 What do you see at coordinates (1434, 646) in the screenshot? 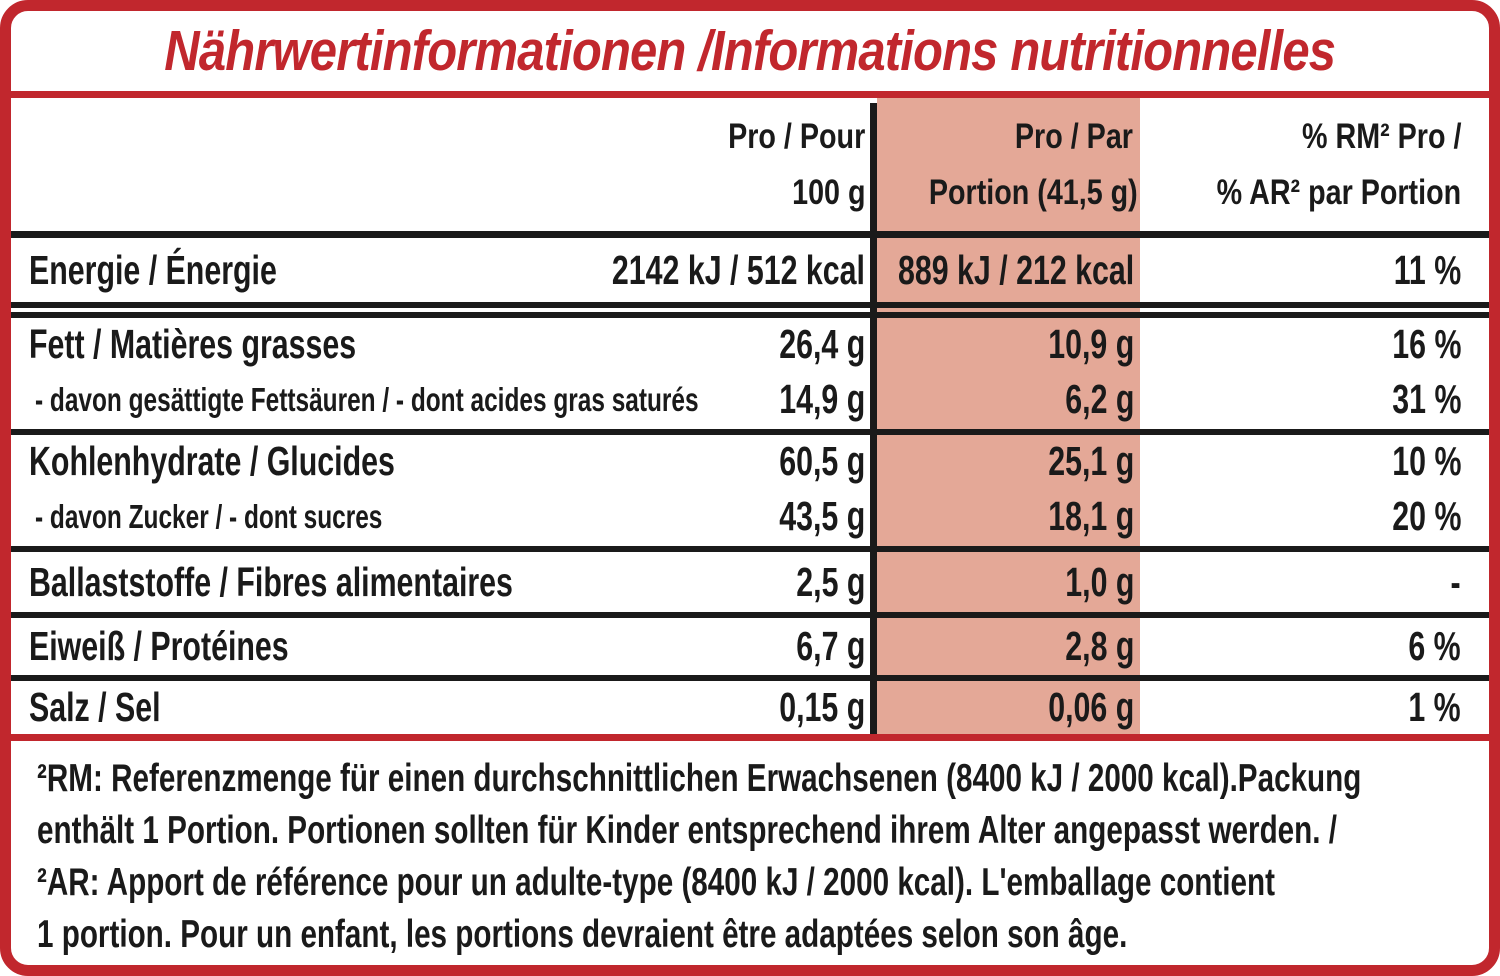
I see `row-reference-value: 6 %` at bounding box center [1434, 646].